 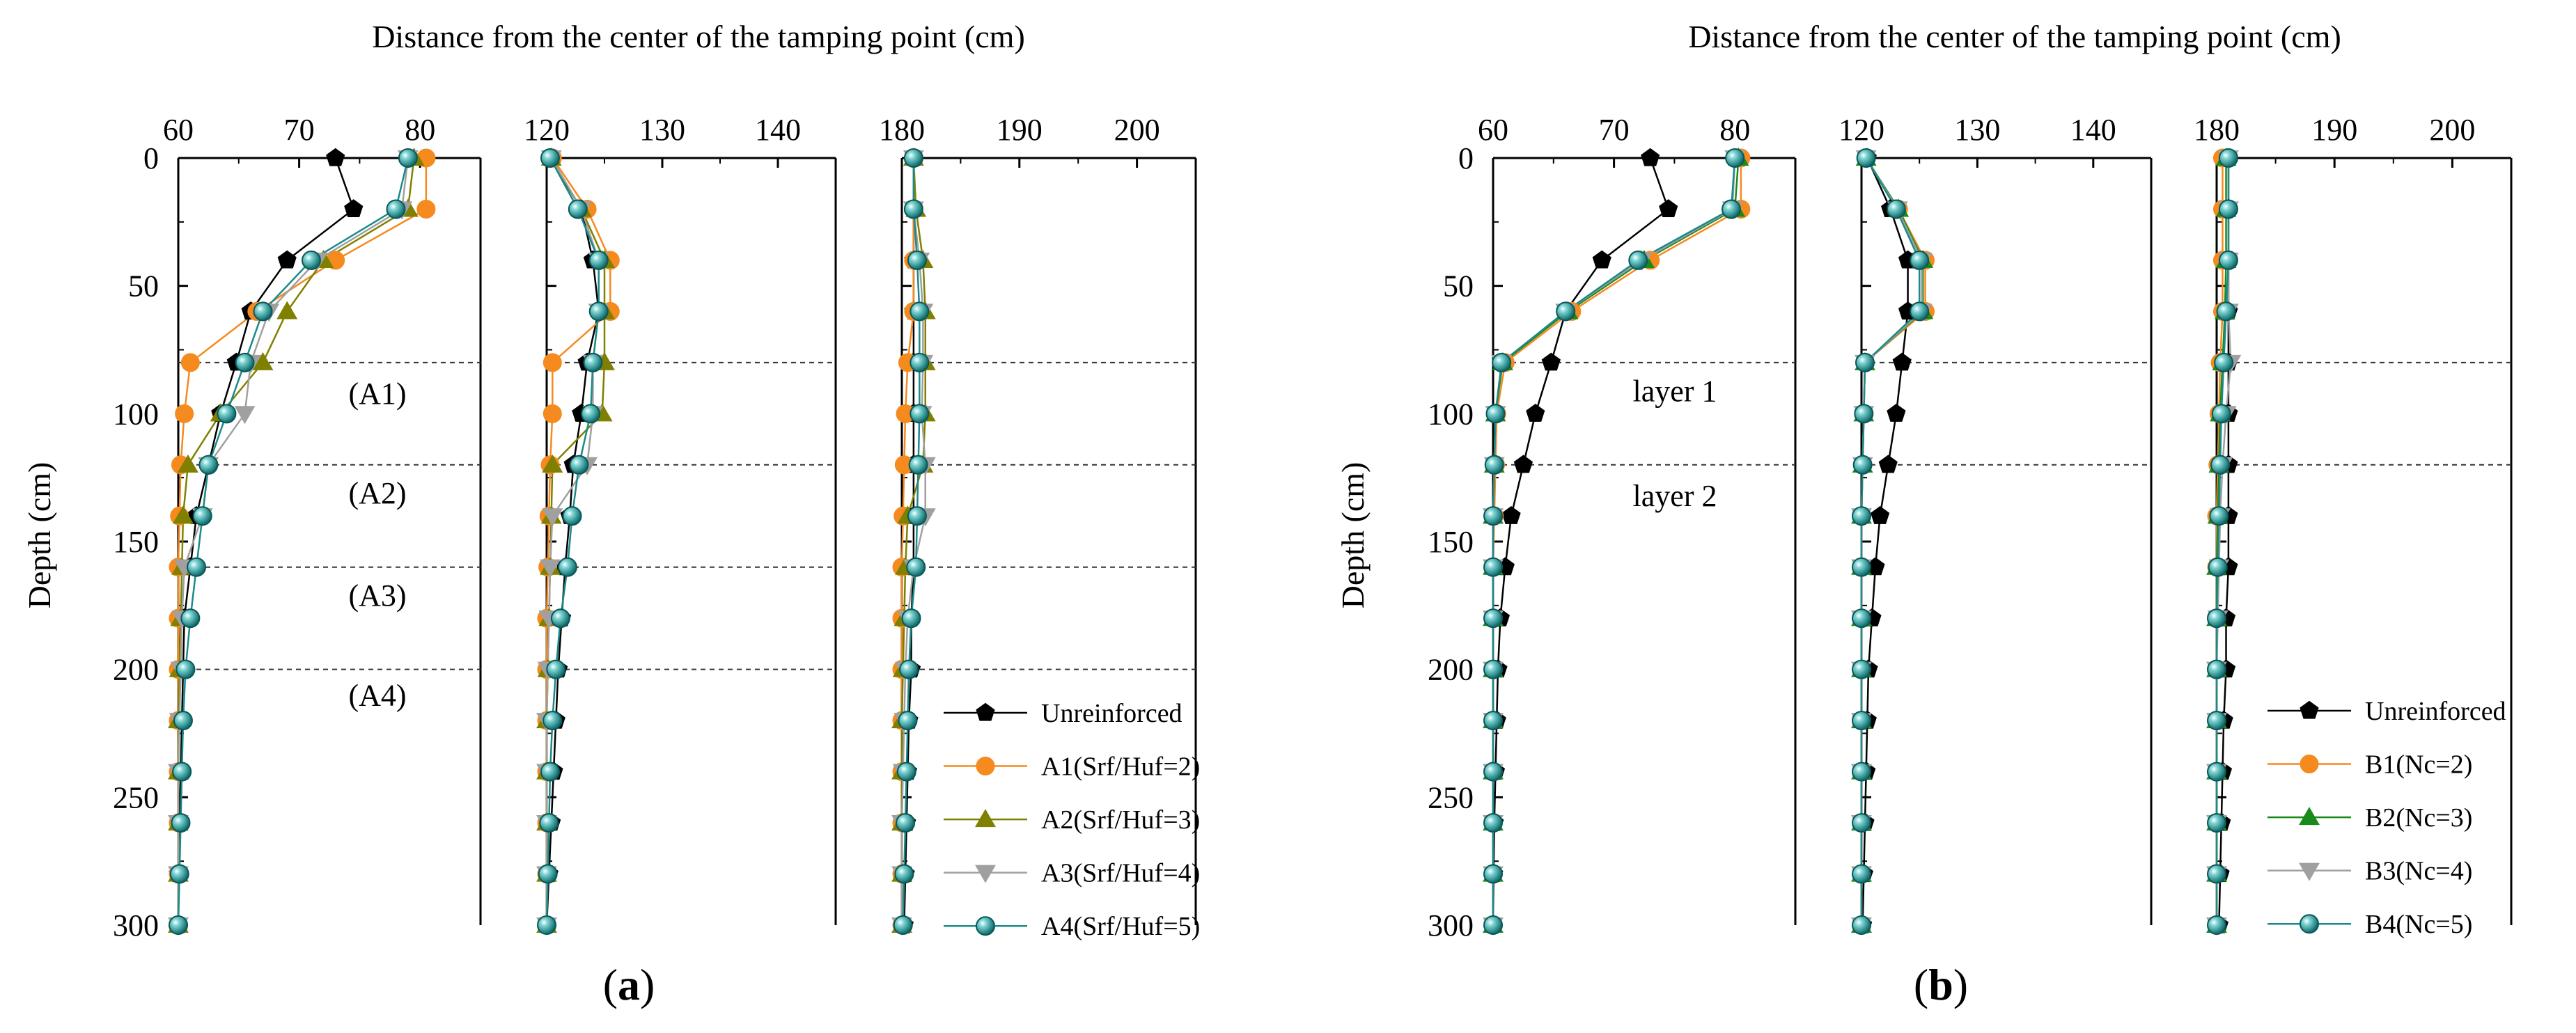 I want to click on panel-b-sub2-xtick-label: 130, so click(x=1977, y=130).